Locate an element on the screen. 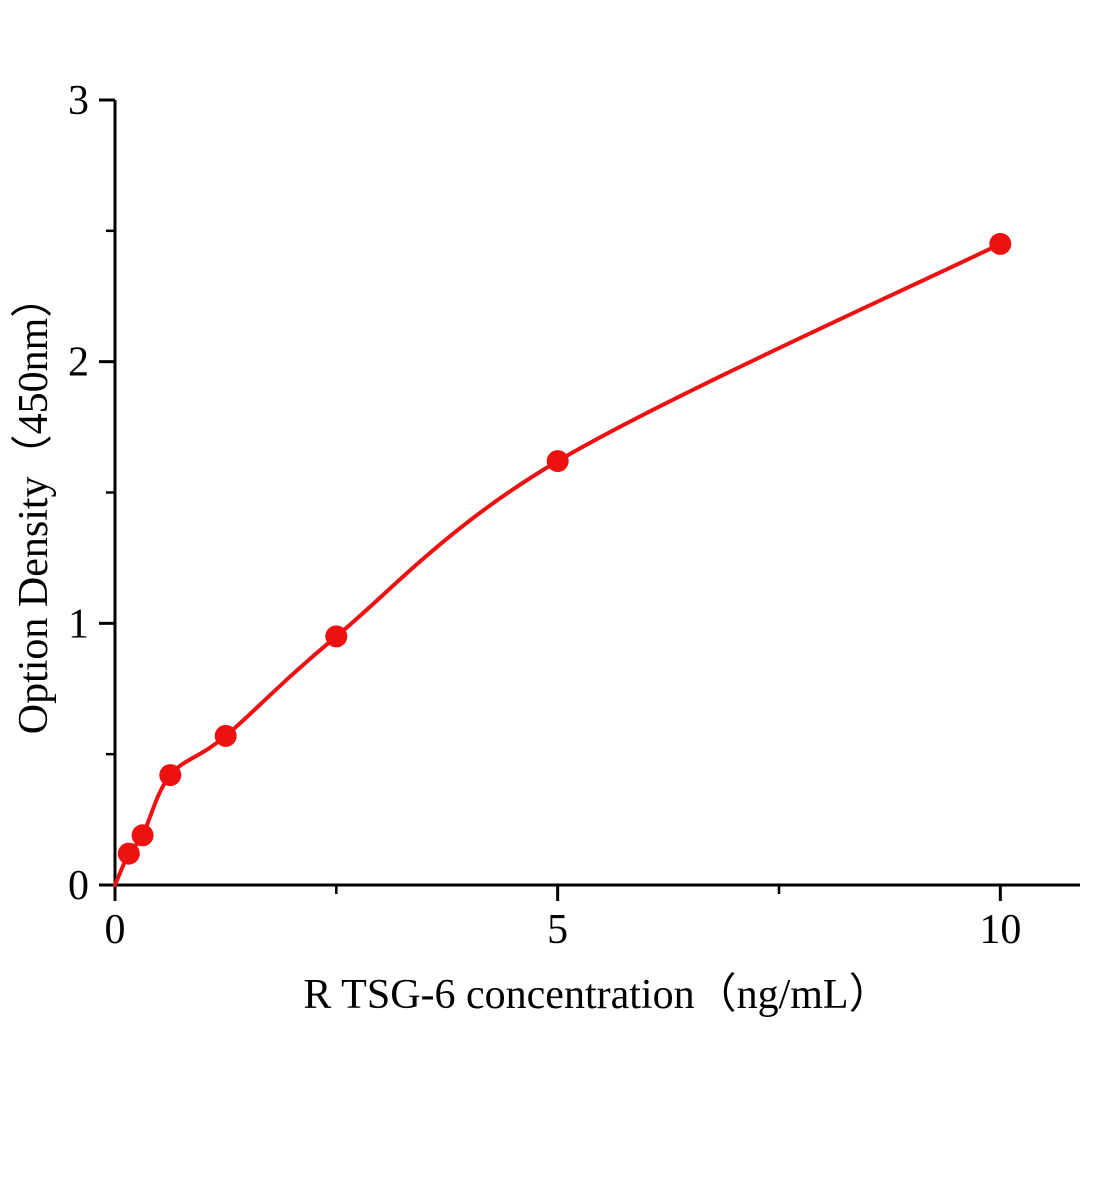 The height and width of the screenshot is (1200, 1104). x-tick-label: 0 is located at coordinates (115, 930).